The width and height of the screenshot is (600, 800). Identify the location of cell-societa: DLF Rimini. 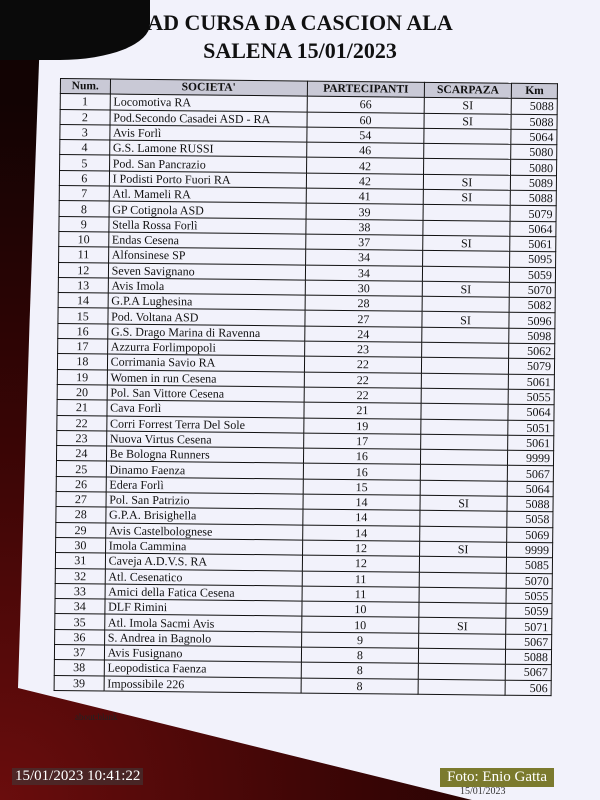
(203, 608).